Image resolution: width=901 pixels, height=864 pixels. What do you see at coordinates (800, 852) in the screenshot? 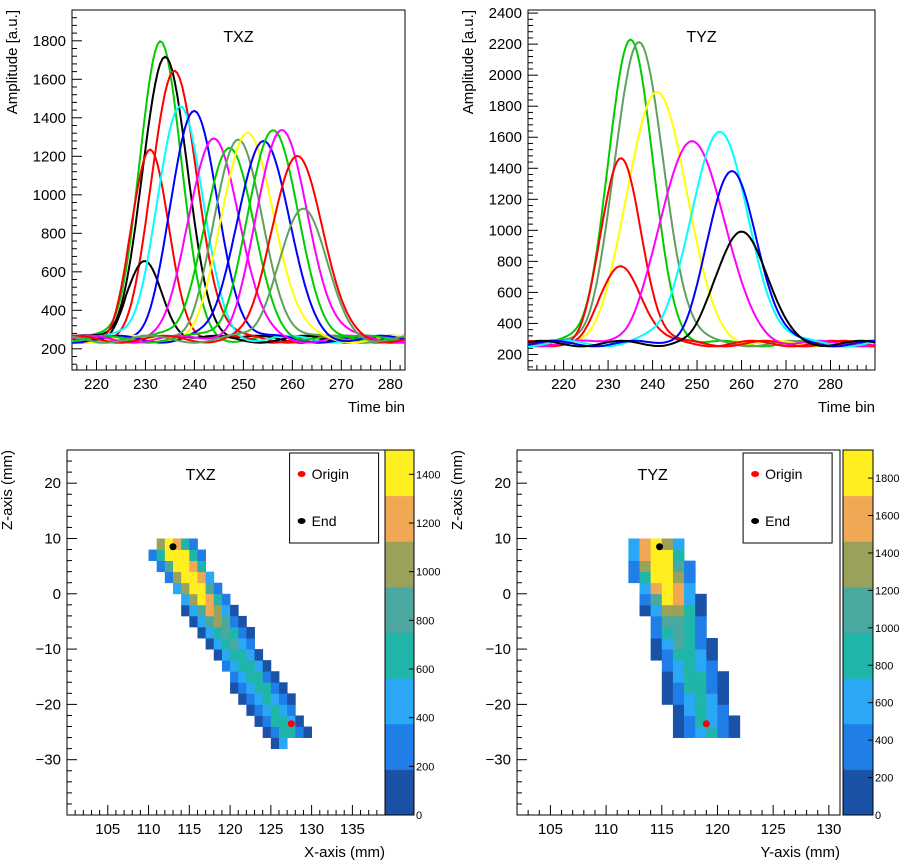
I see `x-axis-title: Y-axis (mm)` at bounding box center [800, 852].